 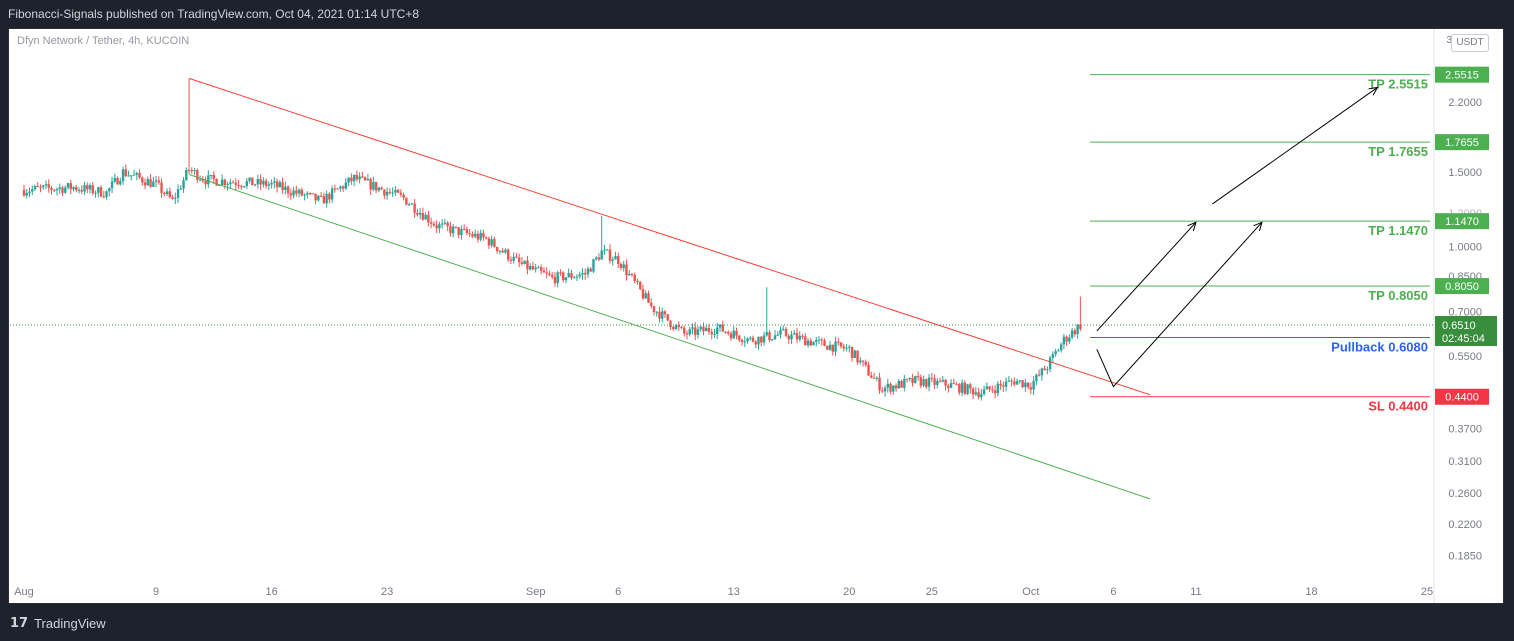 What do you see at coordinates (1463, 339) in the screenshot?
I see `countdown-text: 02:45:04` at bounding box center [1463, 339].